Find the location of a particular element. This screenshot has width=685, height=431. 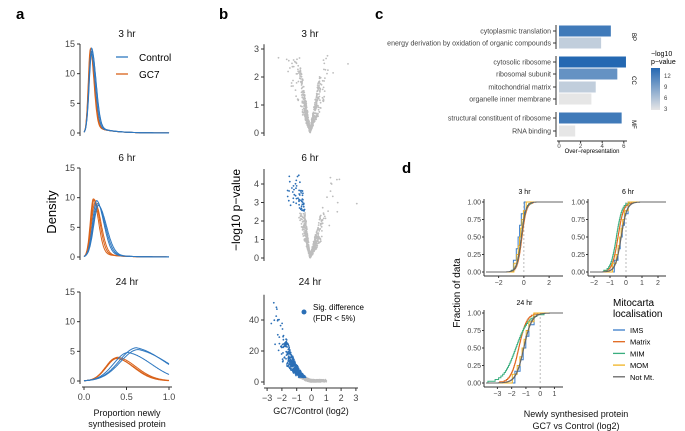

y-tick-label: 0.75 is located at coordinates (578, 220).